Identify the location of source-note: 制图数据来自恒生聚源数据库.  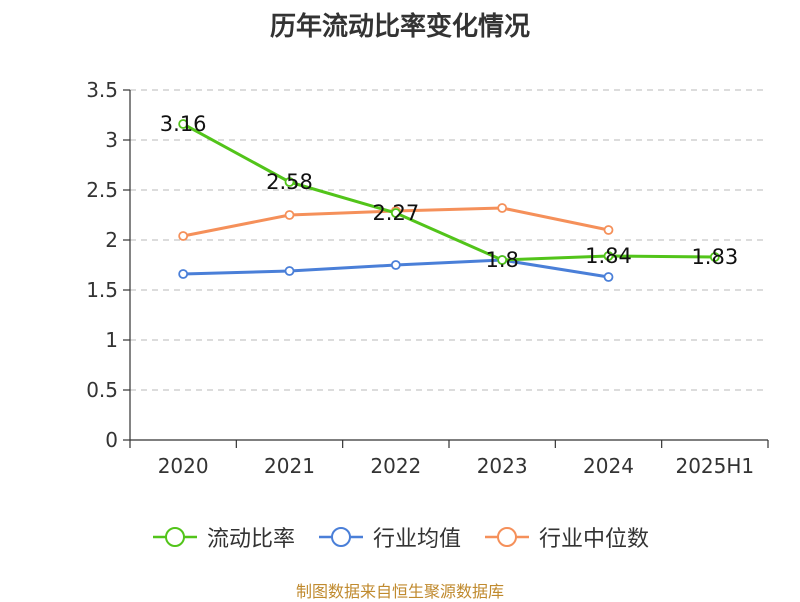
(399, 591).